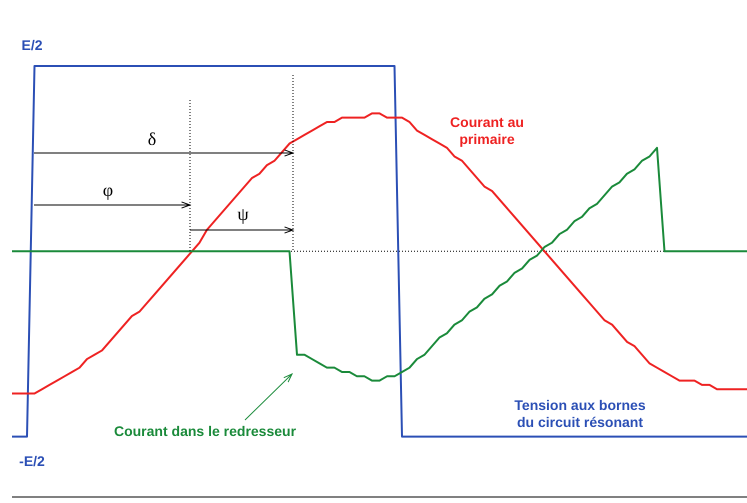 Image resolution: width=747 pixels, height=503 pixels. Describe the element at coordinates (487, 130) in the screenshot. I see `annotation: Courant au primaire` at that location.